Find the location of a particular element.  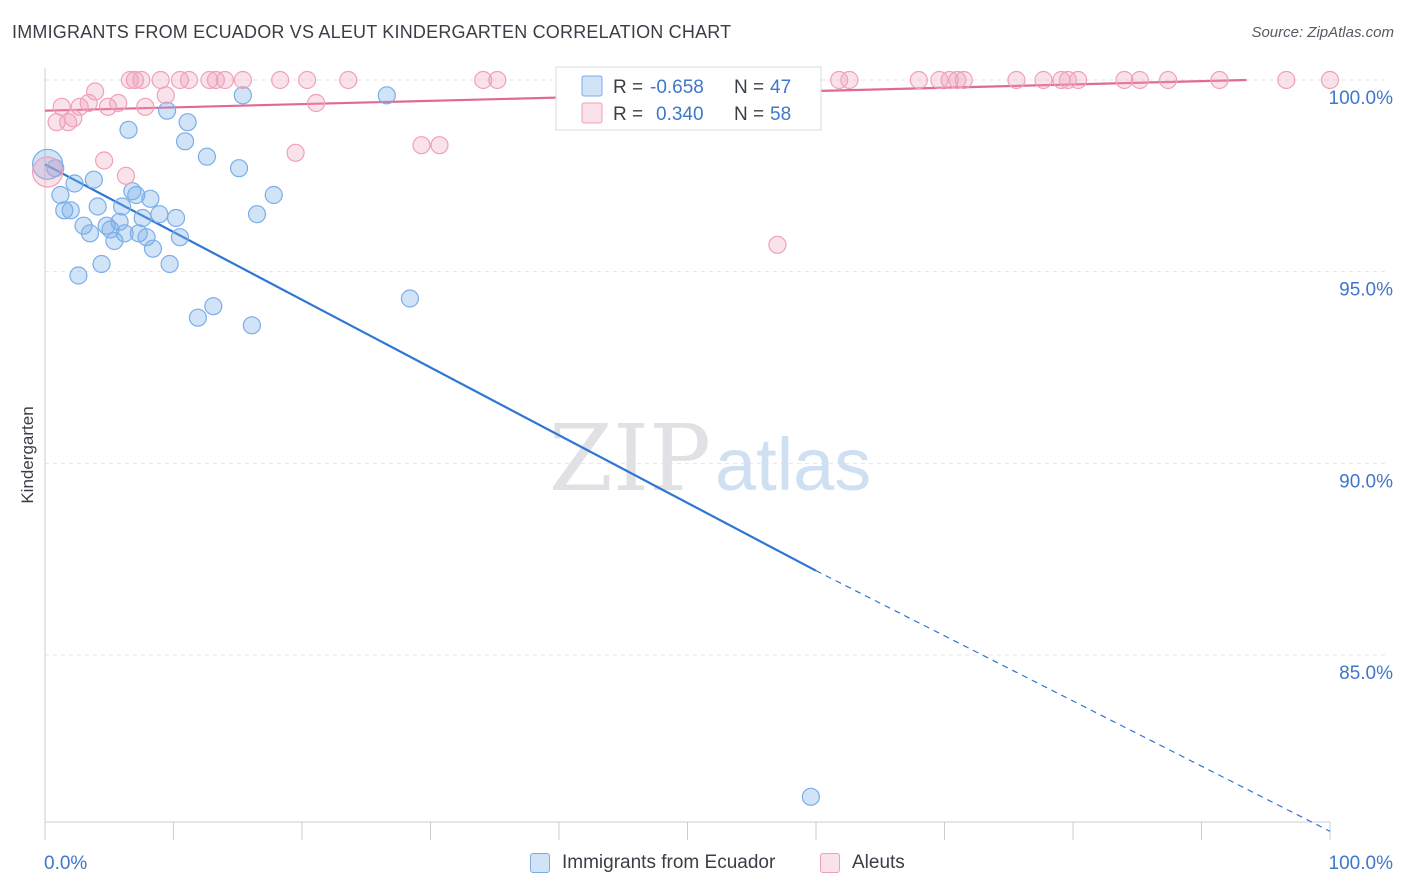

watermark-atlas: atlas is located at coordinates (793, 464).